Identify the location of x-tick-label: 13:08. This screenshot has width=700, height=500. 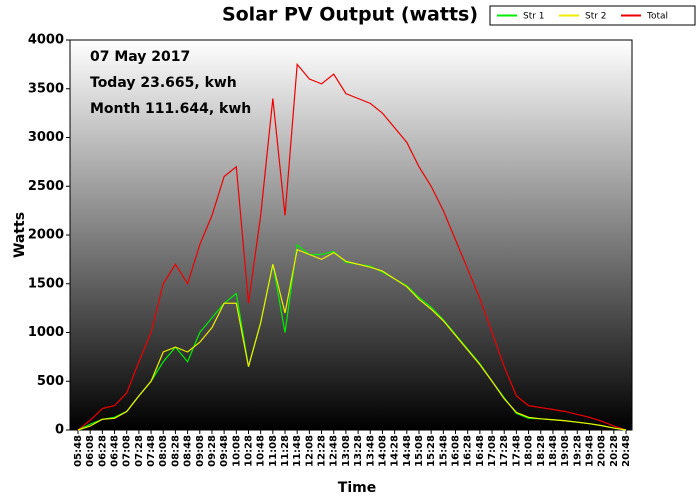
(346, 451).